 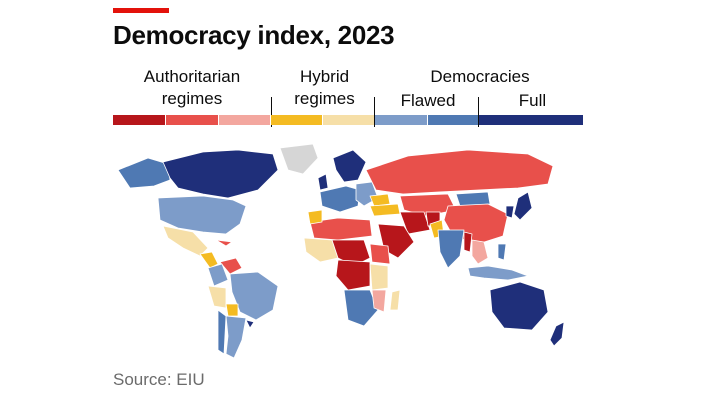 What do you see at coordinates (324, 88) in the screenshot?
I see `legend-label-hybrid: Hybrid regimes` at bounding box center [324, 88].